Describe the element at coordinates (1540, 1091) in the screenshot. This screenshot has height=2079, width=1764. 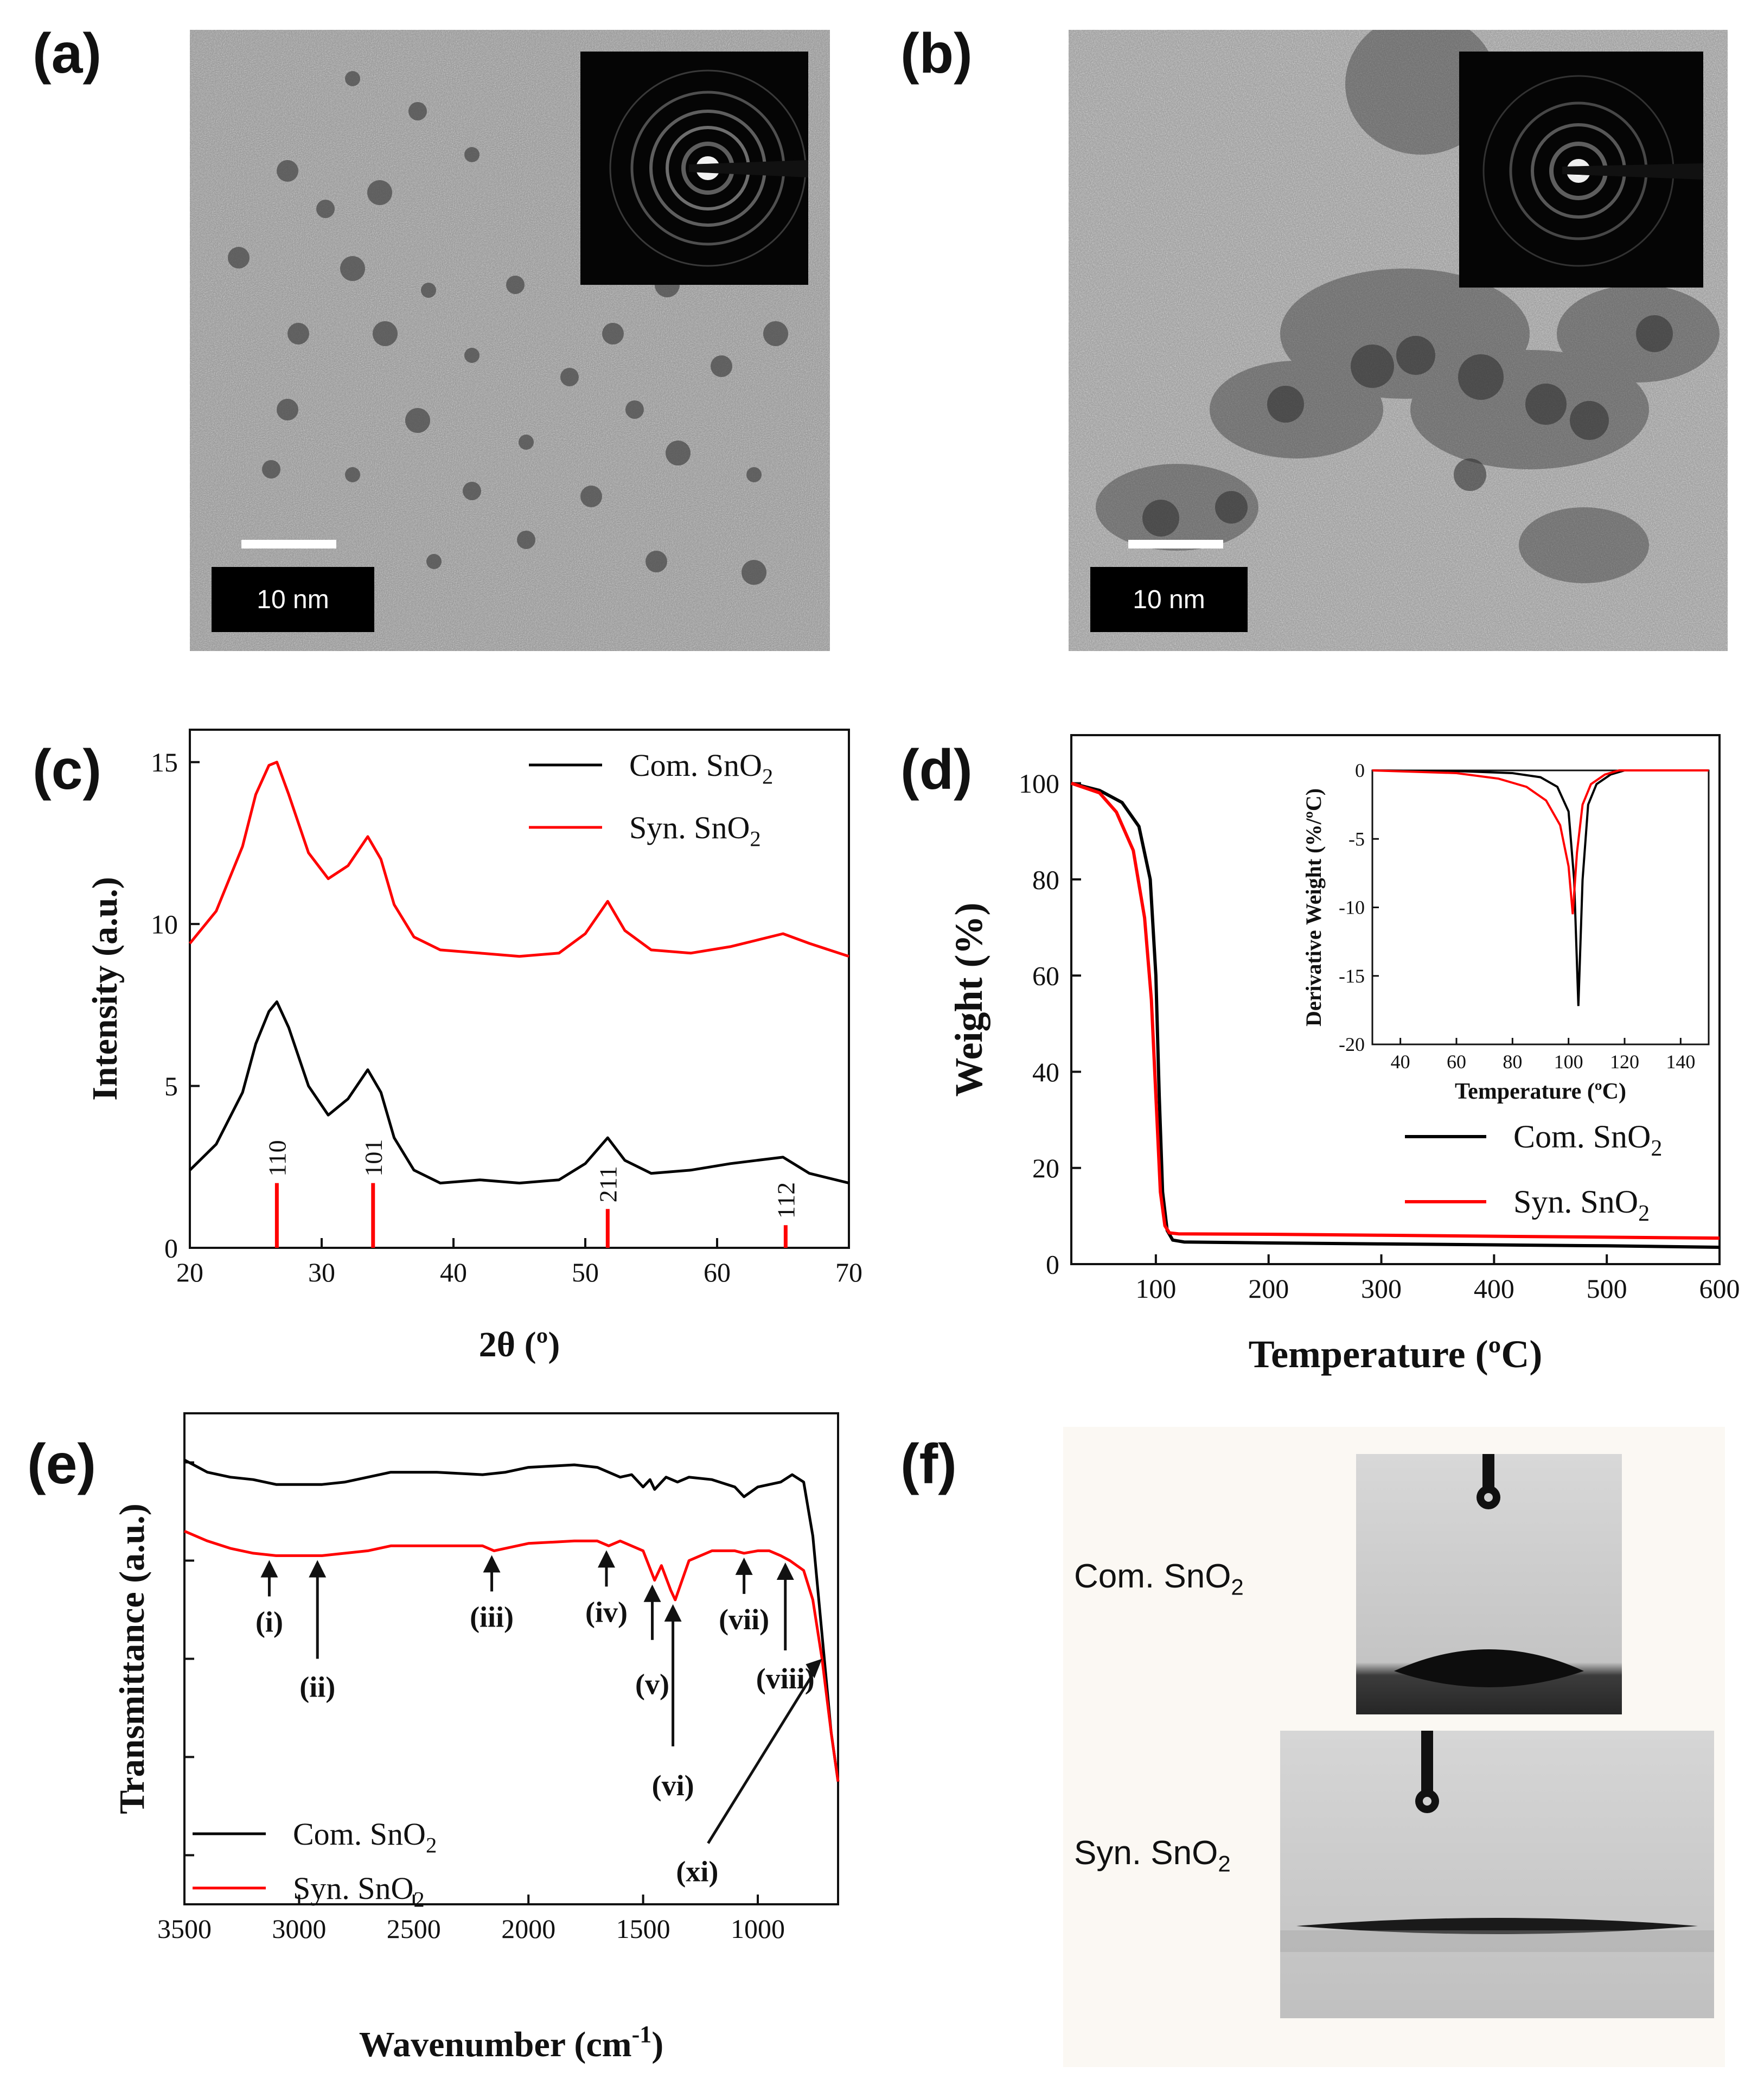
I see `inset-x-axis-label: Temperature (ºC)` at that location.